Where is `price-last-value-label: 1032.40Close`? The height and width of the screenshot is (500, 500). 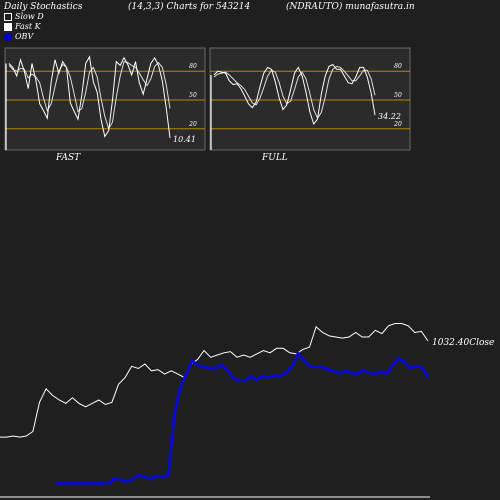
price-last-value-label: 1032.40Close is located at coordinates (463, 343).